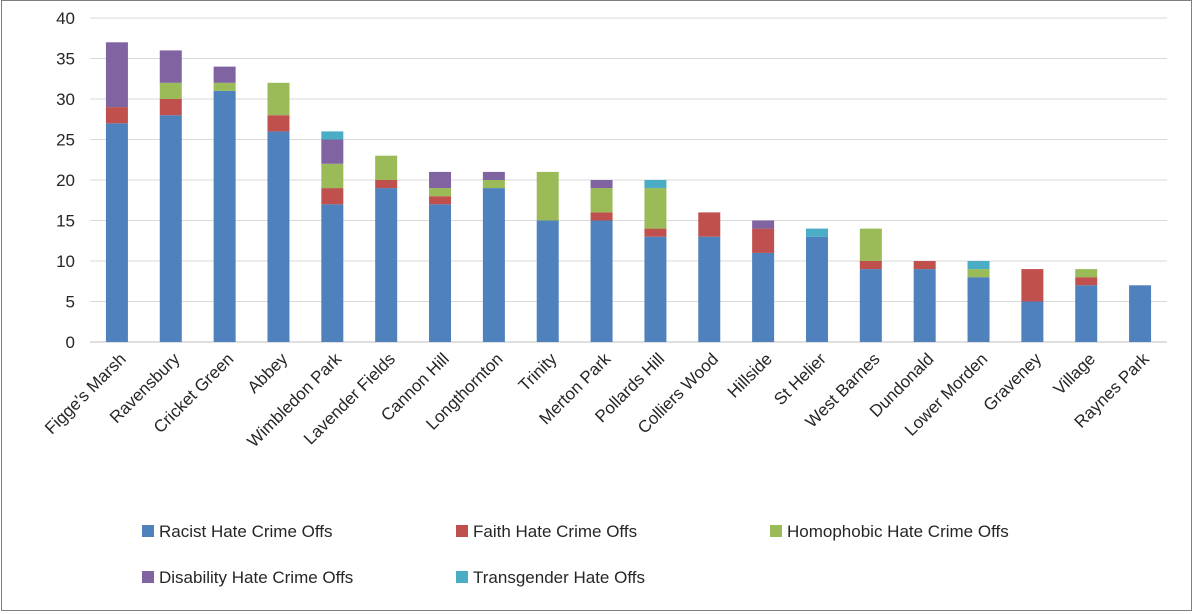 The width and height of the screenshot is (1195, 614). What do you see at coordinates (295, 400) in the screenshot?
I see `x-tick-label: Wimbledon Park` at bounding box center [295, 400].